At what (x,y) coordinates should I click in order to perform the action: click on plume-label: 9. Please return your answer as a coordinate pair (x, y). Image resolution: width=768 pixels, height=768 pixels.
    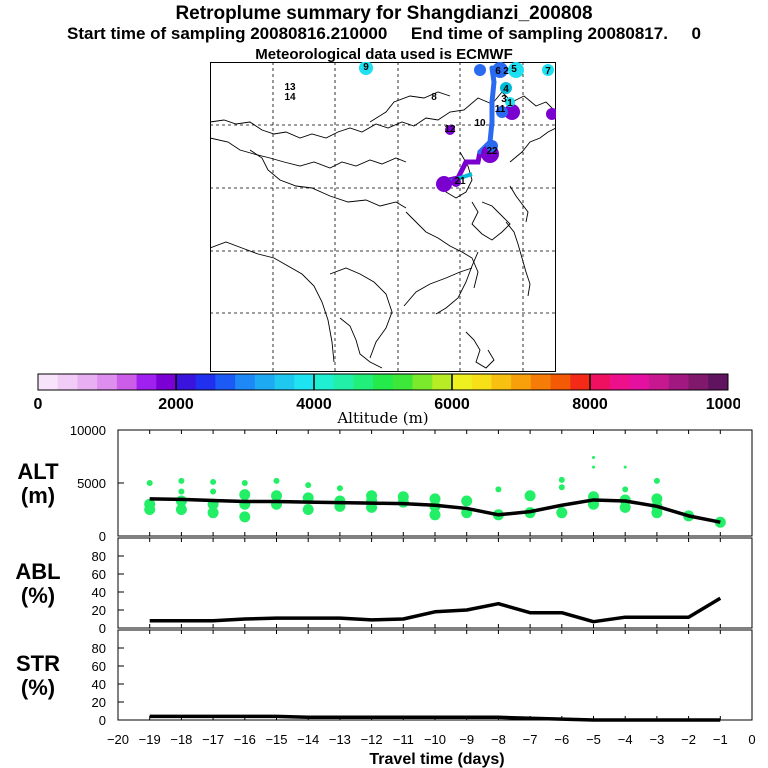
    Looking at the image, I should click on (366, 67).